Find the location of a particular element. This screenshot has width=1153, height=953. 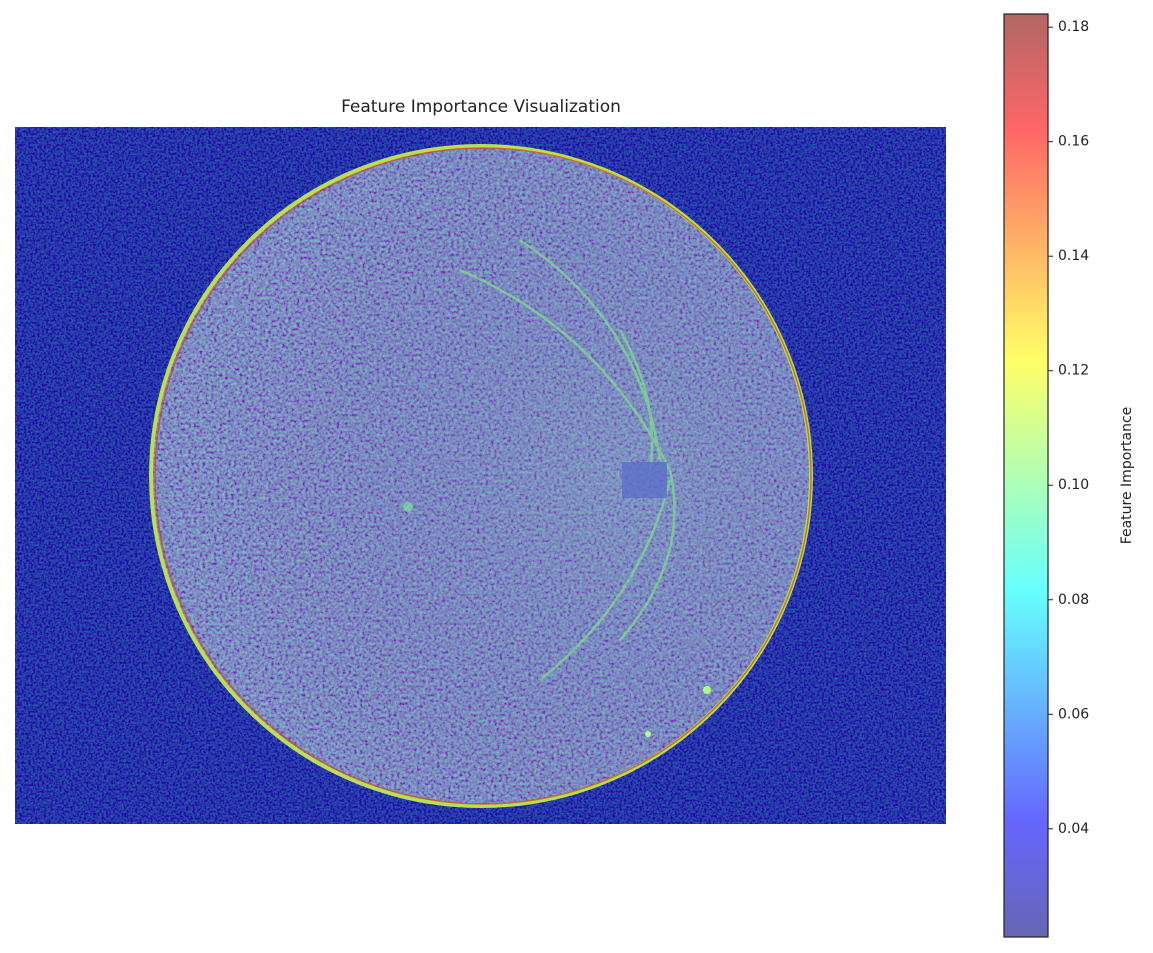

colorbar-fill is located at coordinates (1026, 475).